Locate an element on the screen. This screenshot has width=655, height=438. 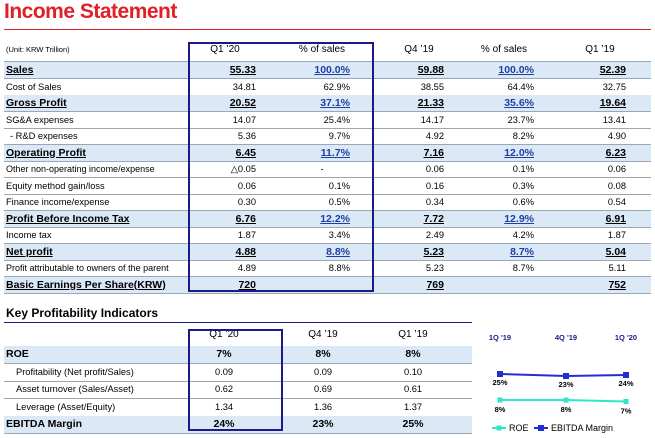
table-cell: 20.52 is located at coordinates (242, 103).